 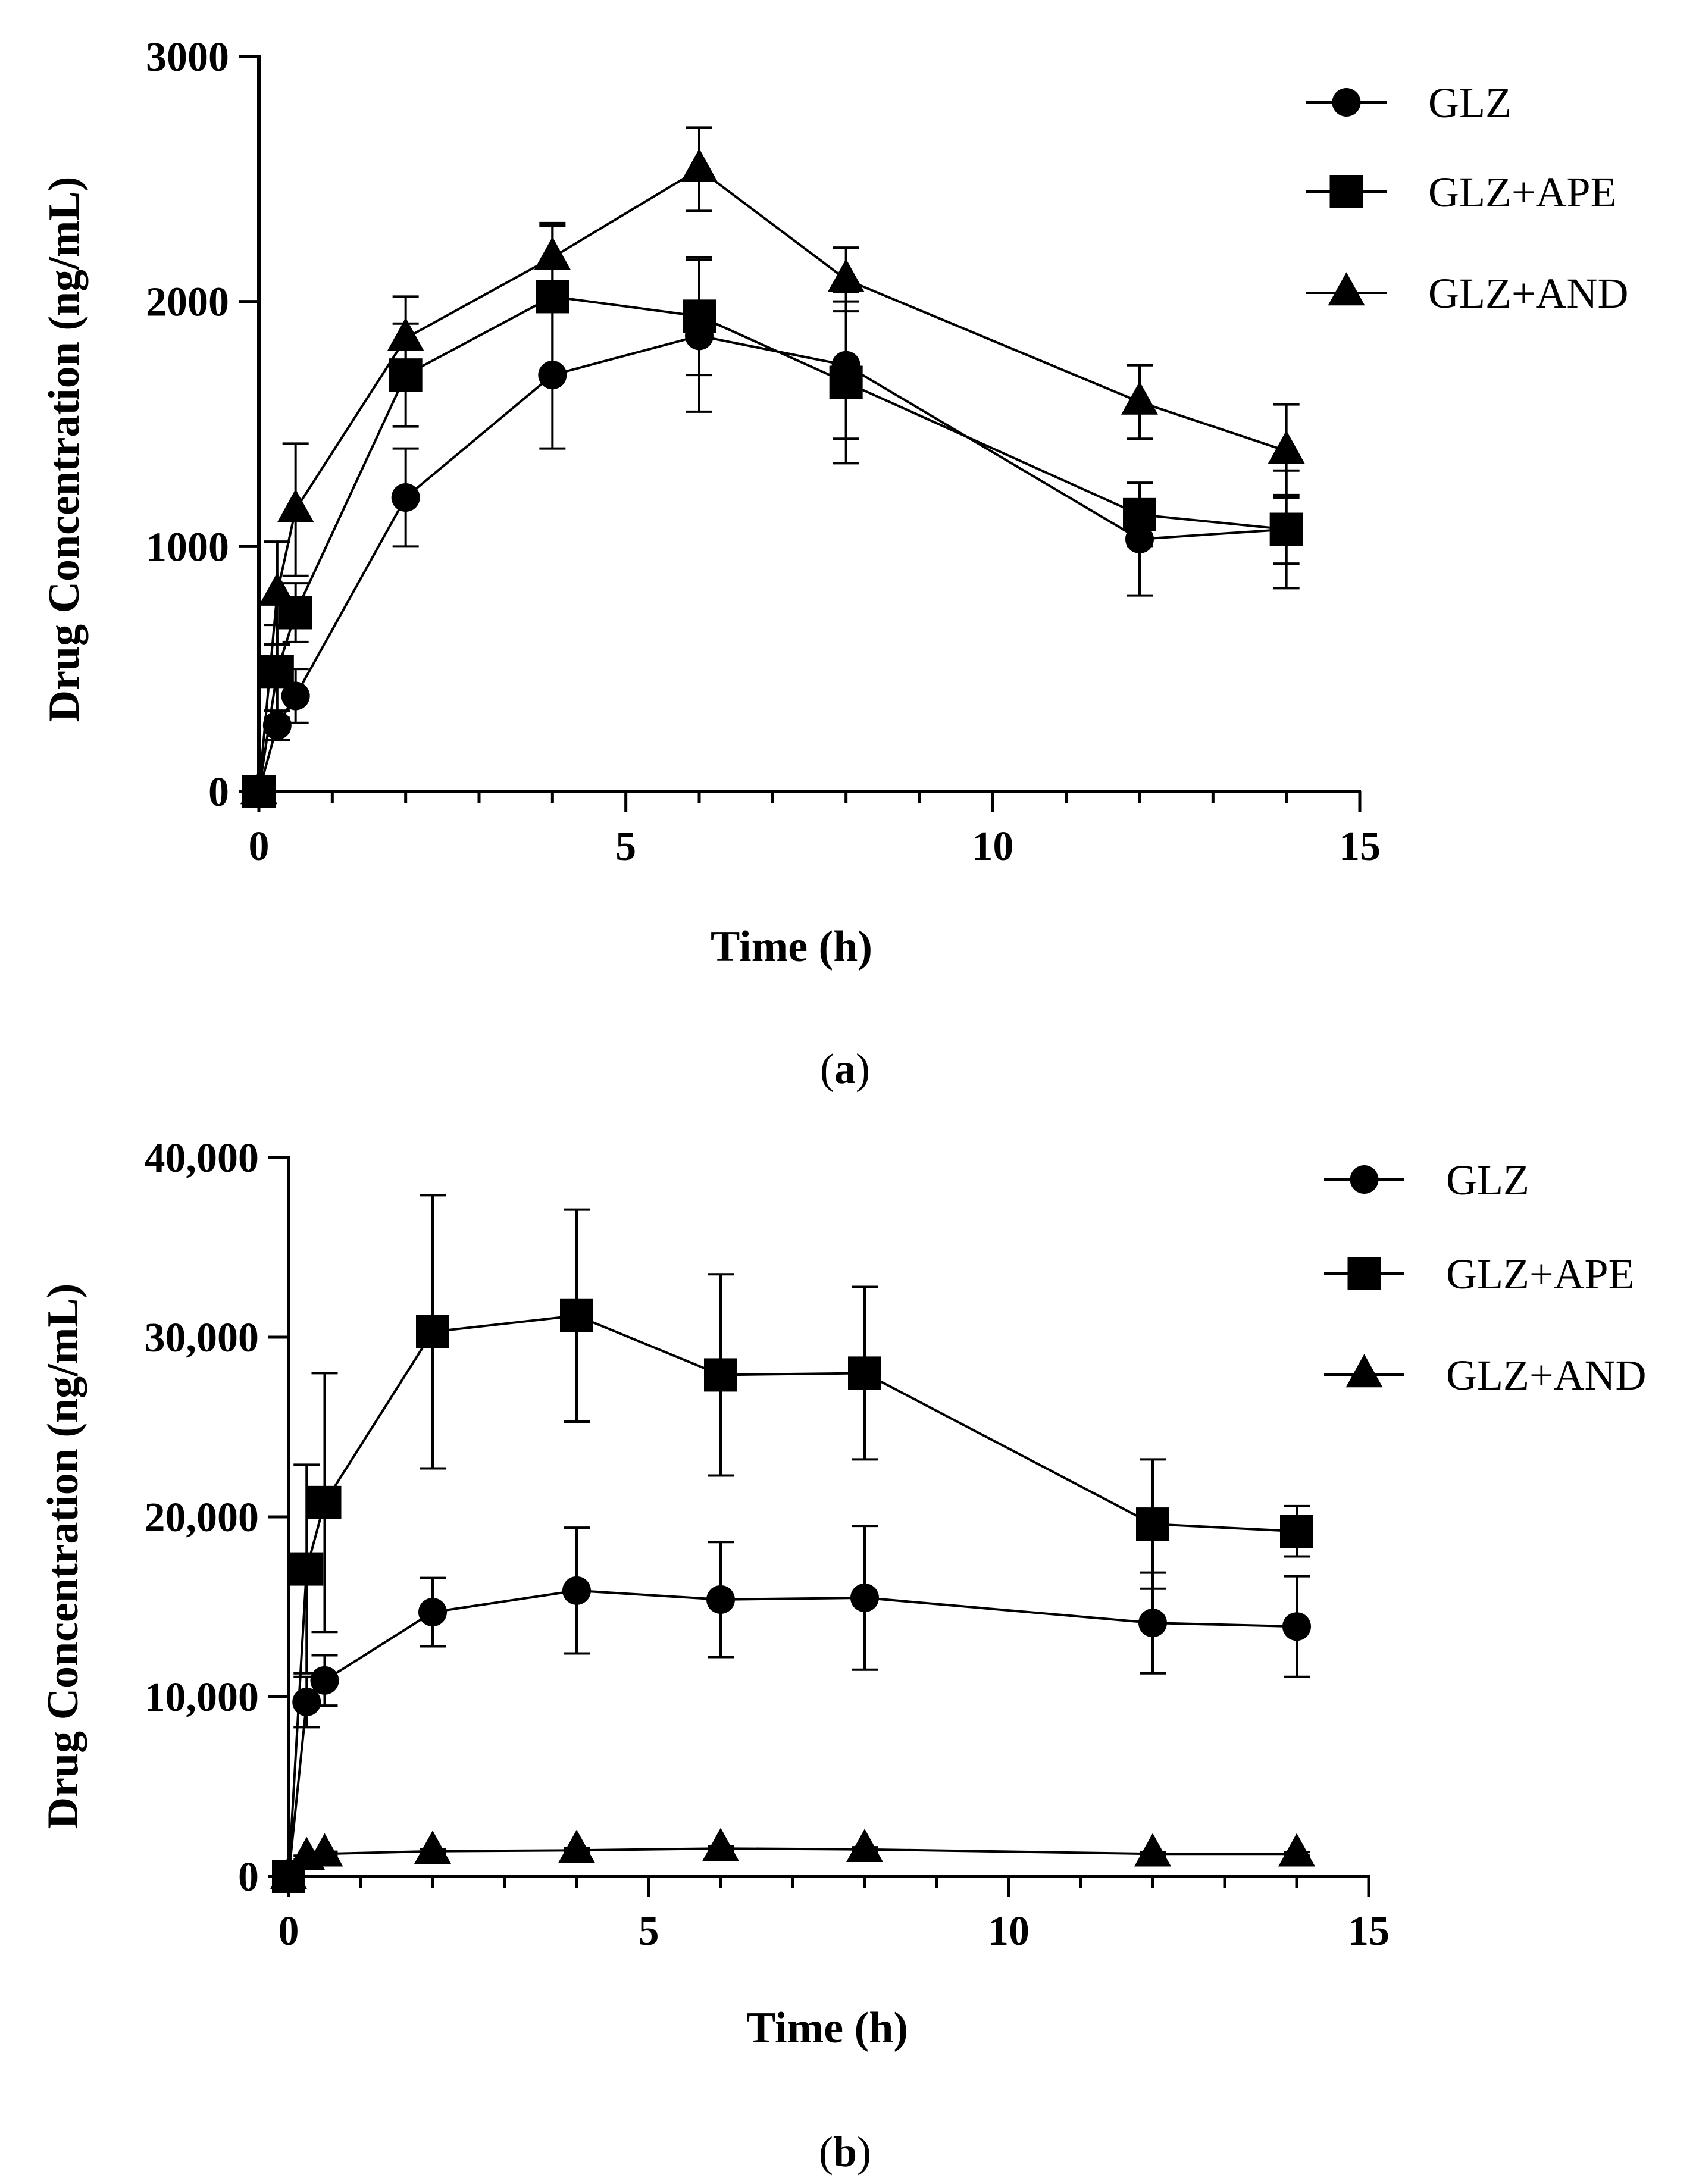 I want to click on panel-a-y-tick-label: 1000, so click(x=188, y=547).